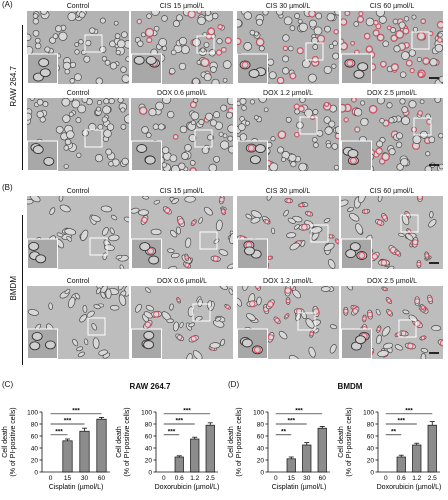 The image size is (448, 500). What do you see at coordinates (22, 290) in the screenshot?
I see `bmdm-bracket` at bounding box center [22, 290].